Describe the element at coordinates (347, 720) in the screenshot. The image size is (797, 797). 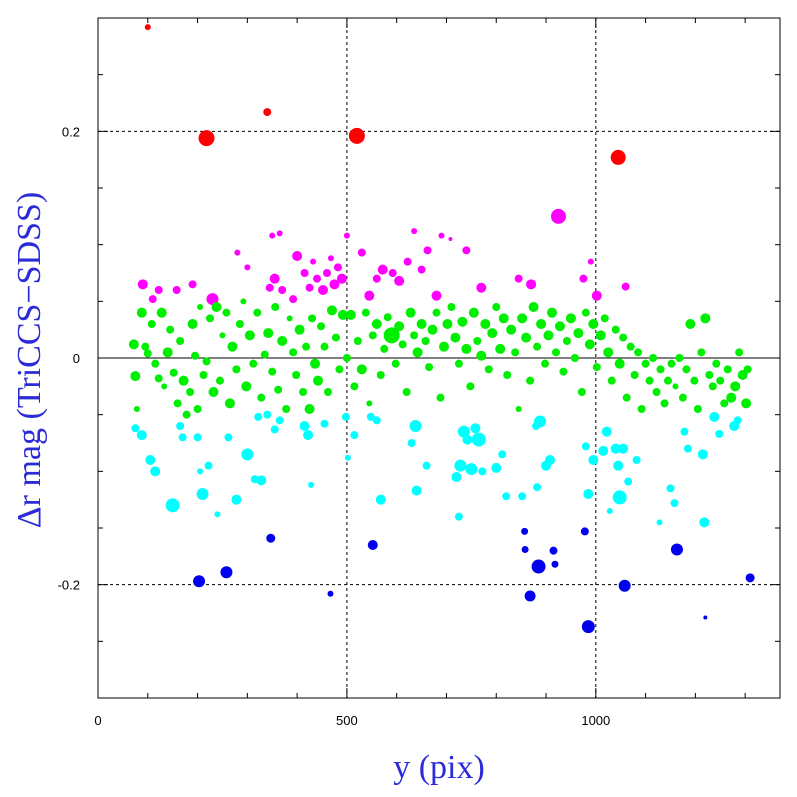
I see `x-tick-label: 500` at that location.